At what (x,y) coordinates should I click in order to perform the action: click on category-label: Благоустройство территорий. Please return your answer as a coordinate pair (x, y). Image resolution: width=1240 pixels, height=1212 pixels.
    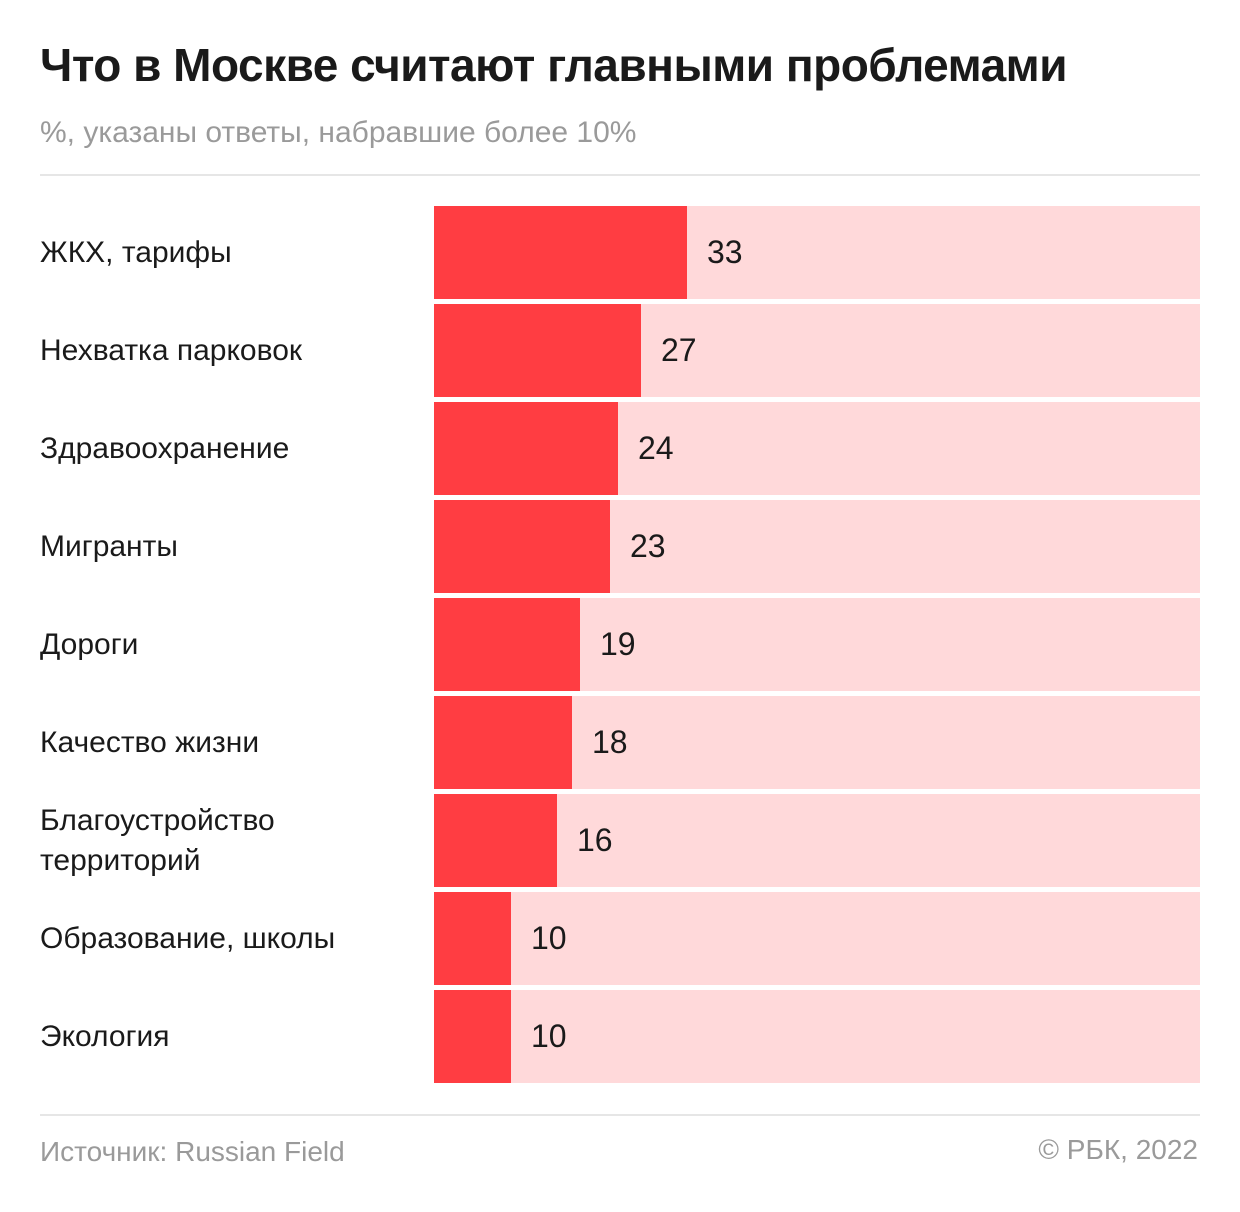
    Looking at the image, I should click on (157, 840).